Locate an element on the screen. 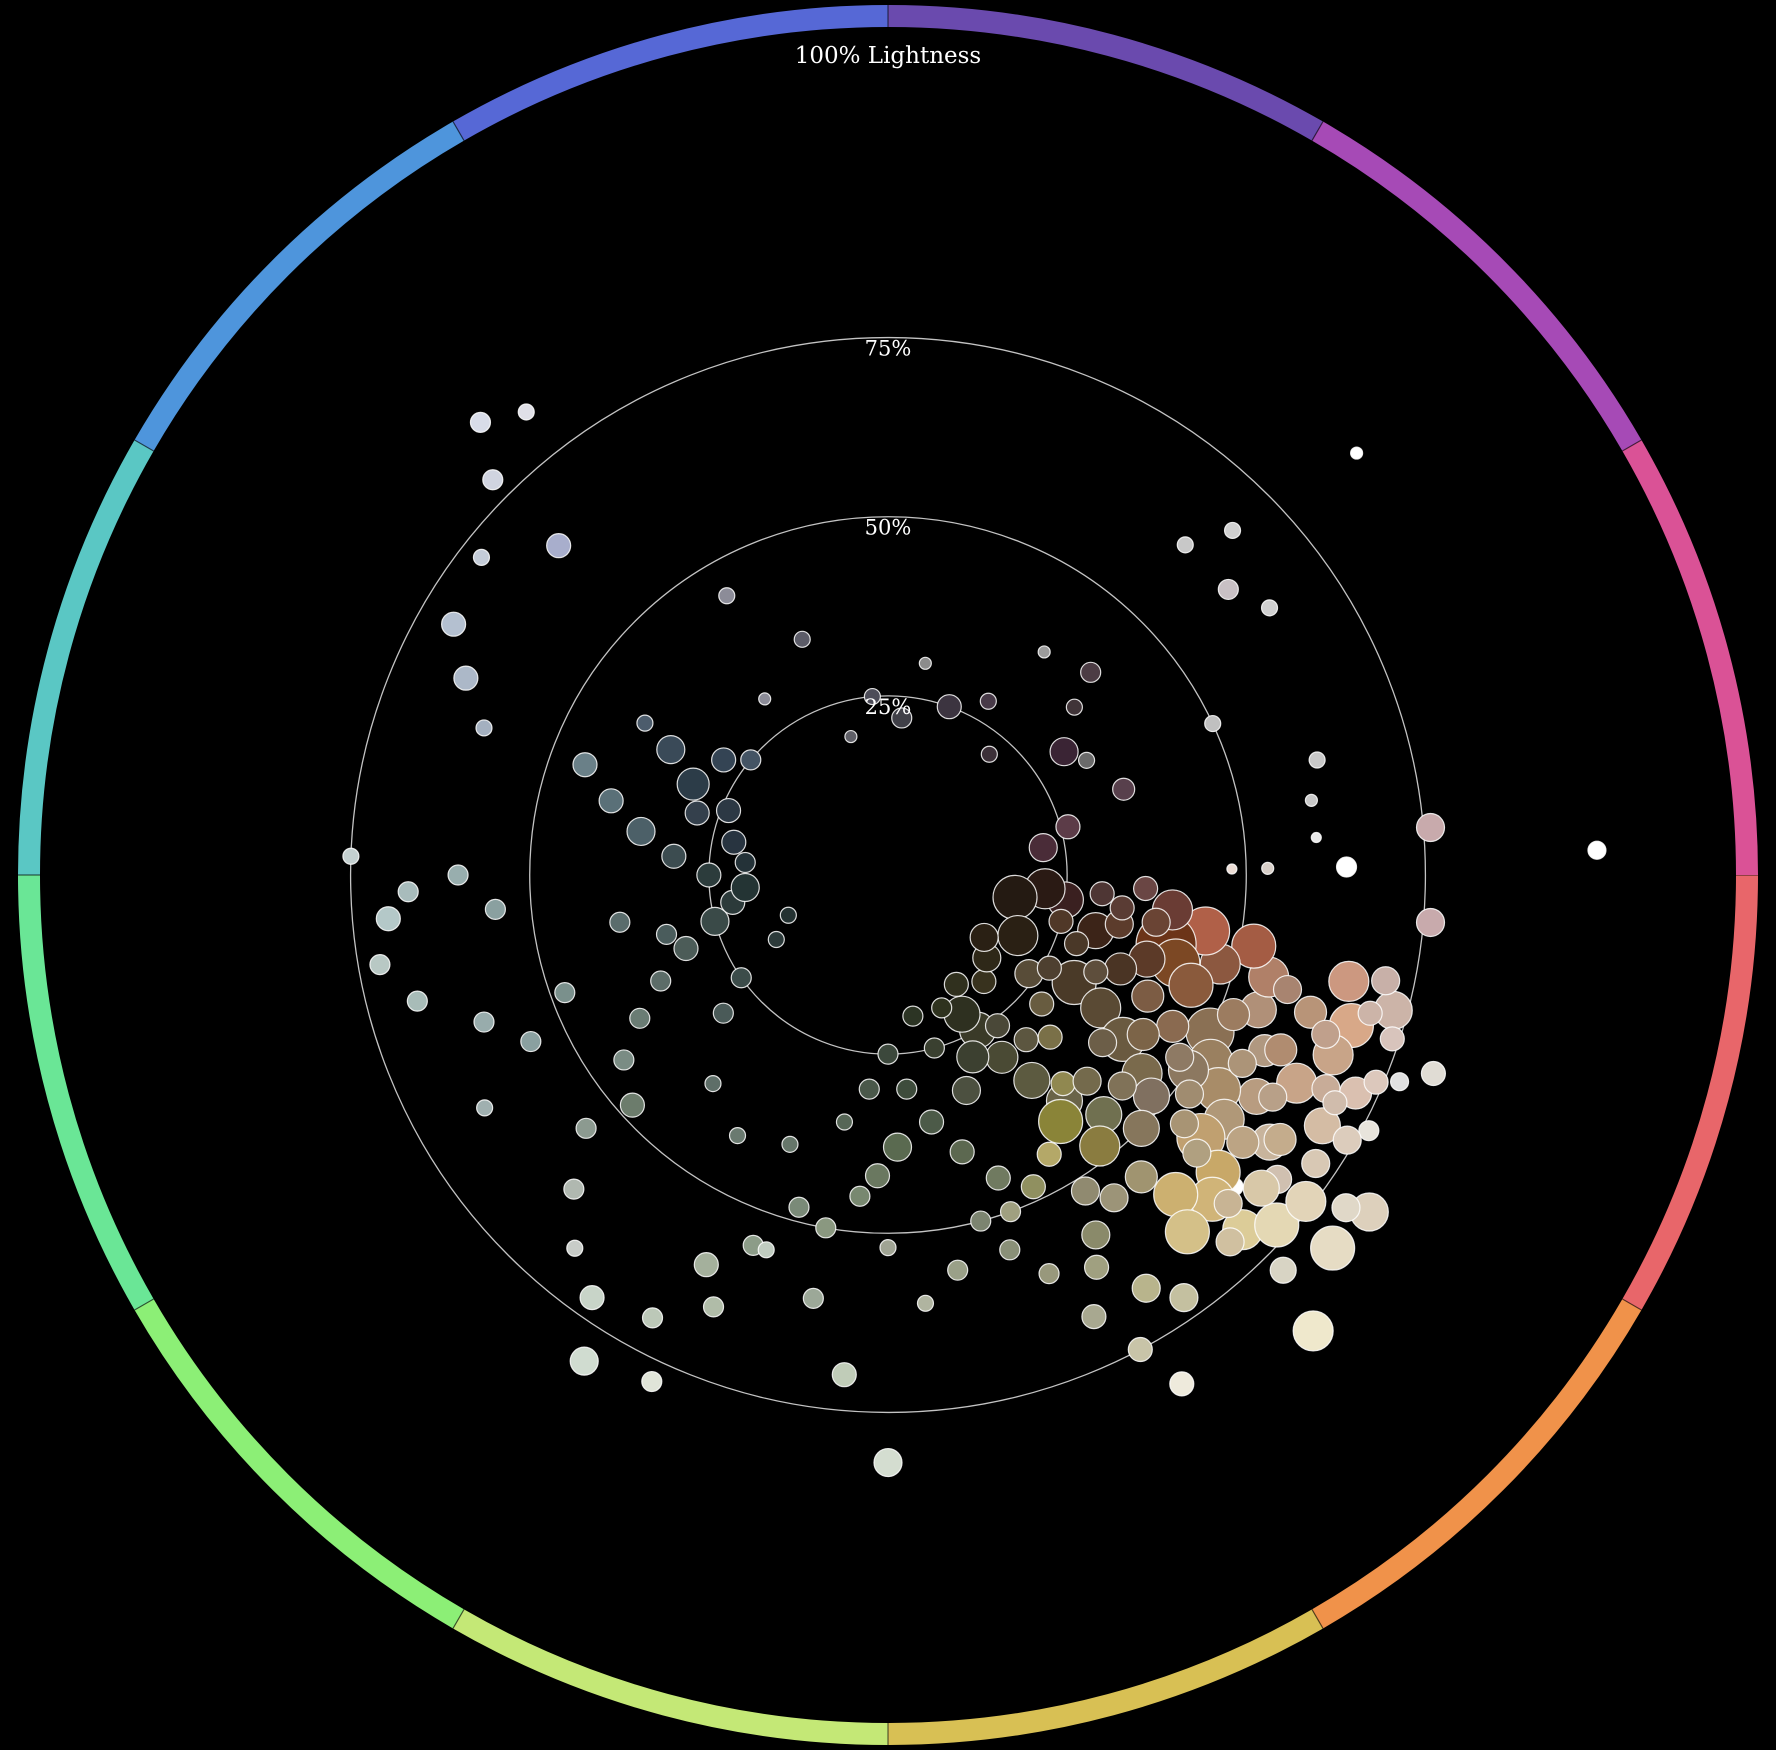 This screenshot has height=1750, width=1776. chart-title: 100% Lightness is located at coordinates (888, 56).